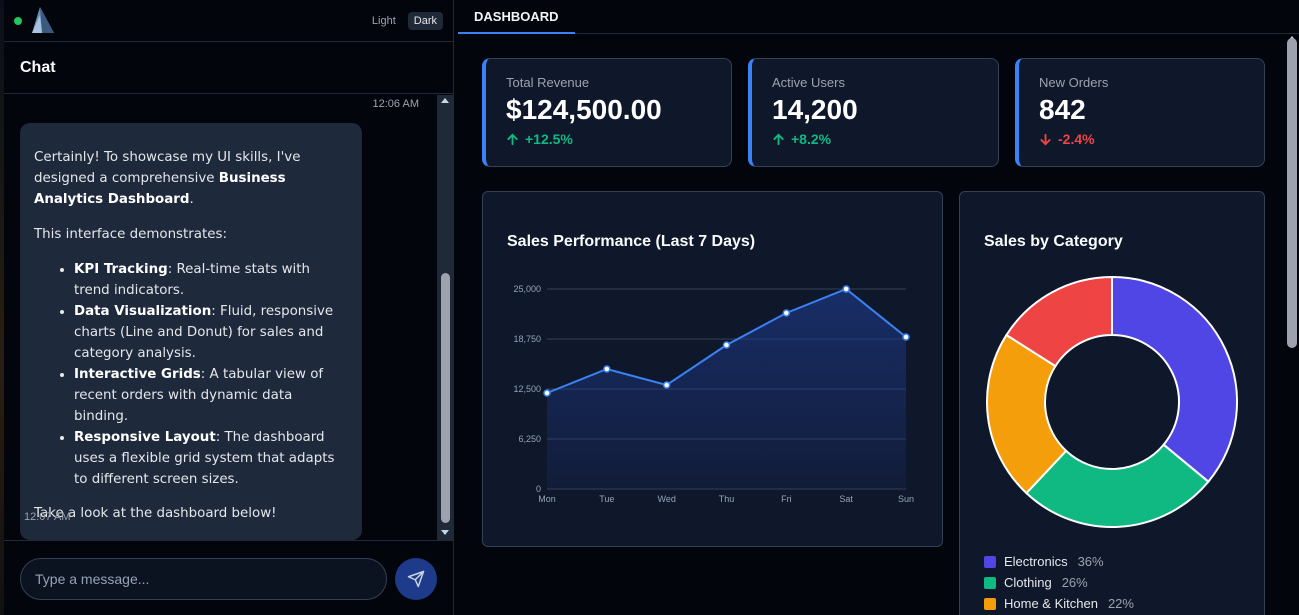 The height and width of the screenshot is (615, 1299). What do you see at coordinates (1036, 561) in the screenshot?
I see `legend-label: Electronics` at bounding box center [1036, 561].